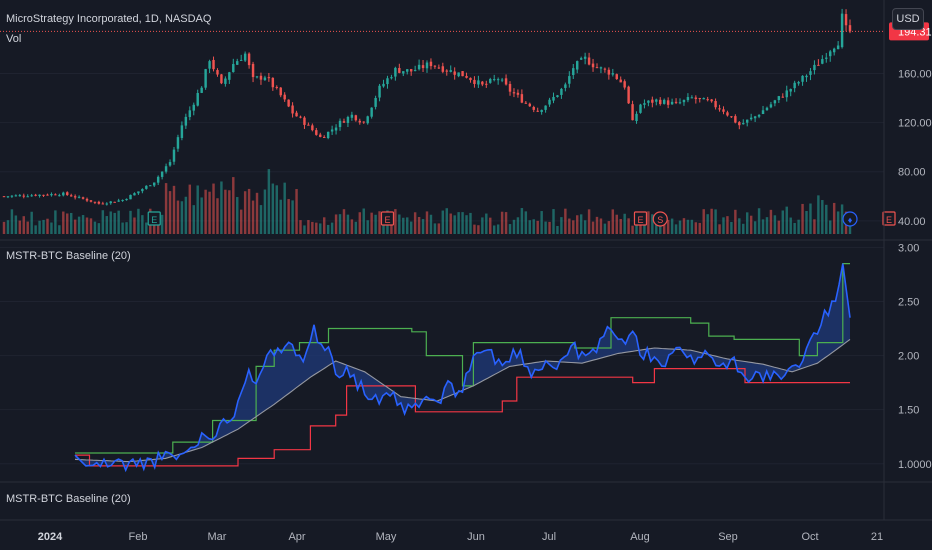 The image size is (932, 550). I want to click on event-marker-label: ♦, so click(850, 220).